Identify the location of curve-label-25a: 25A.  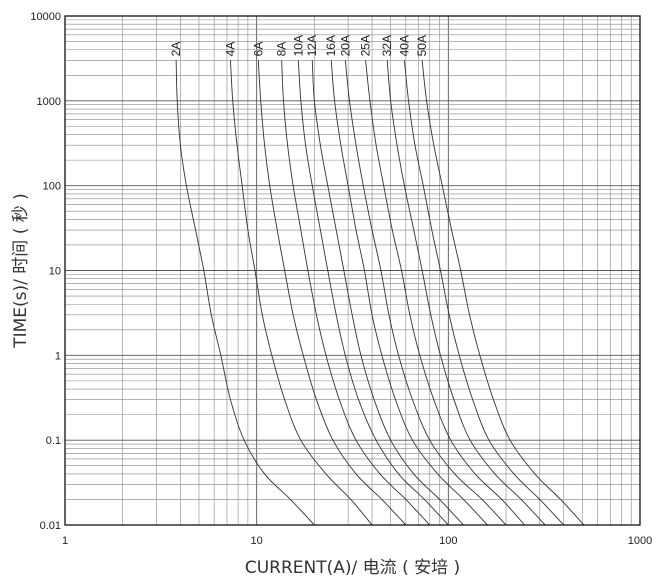
(366, 45).